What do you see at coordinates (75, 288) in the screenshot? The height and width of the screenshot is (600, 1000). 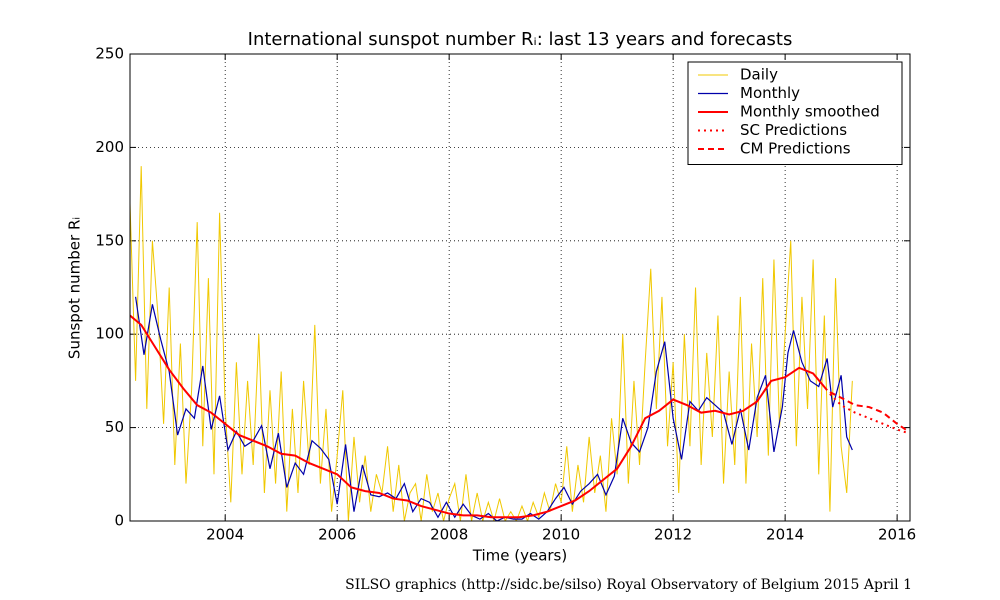 I see `y-axis-label: Sunspot number Rᵢ` at bounding box center [75, 288].